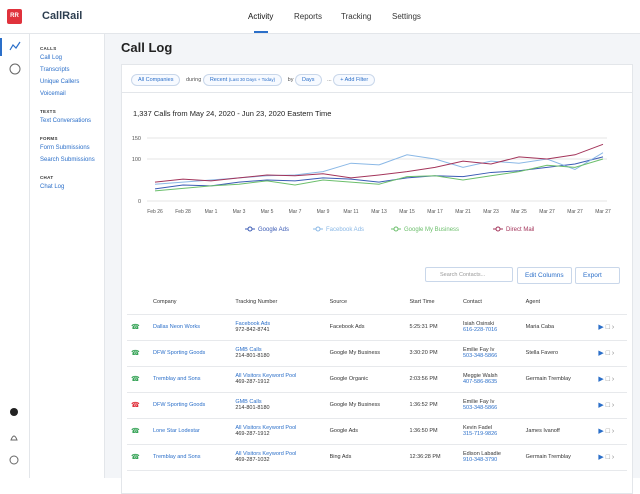  Describe the element at coordinates (323, 212) in the screenshot. I see `x-tick-label: Mar 9` at that location.